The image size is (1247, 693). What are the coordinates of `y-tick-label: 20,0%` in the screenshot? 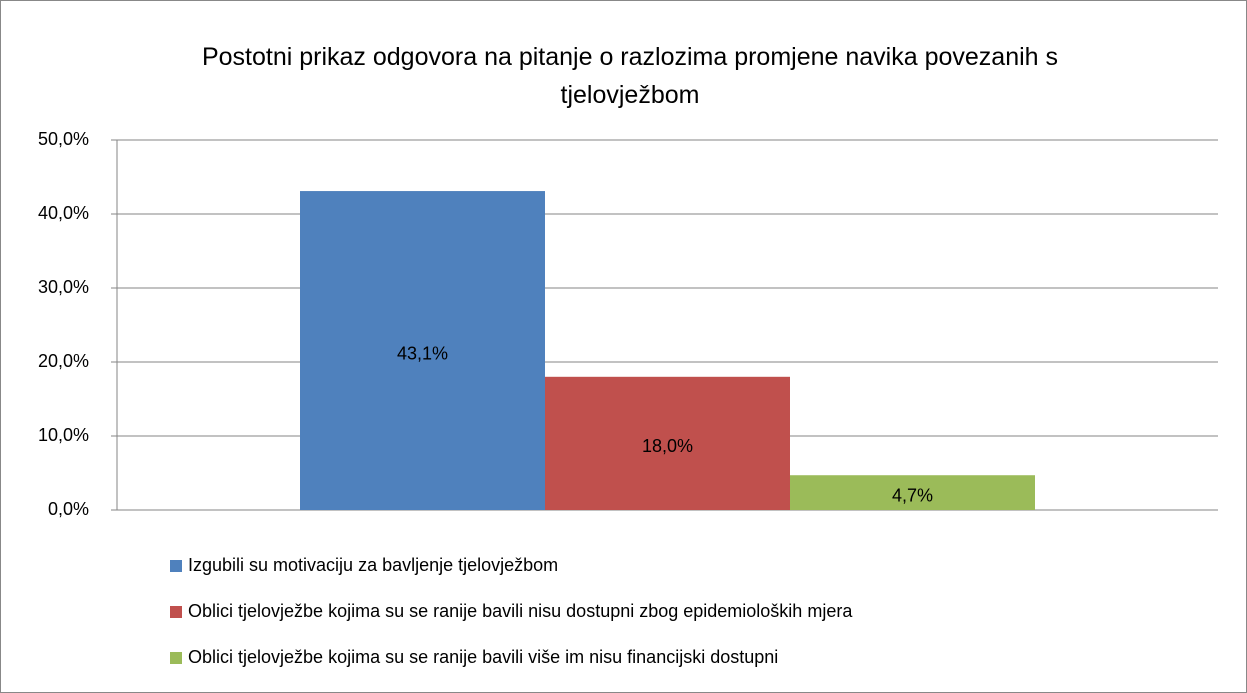 It's located at (63, 361).